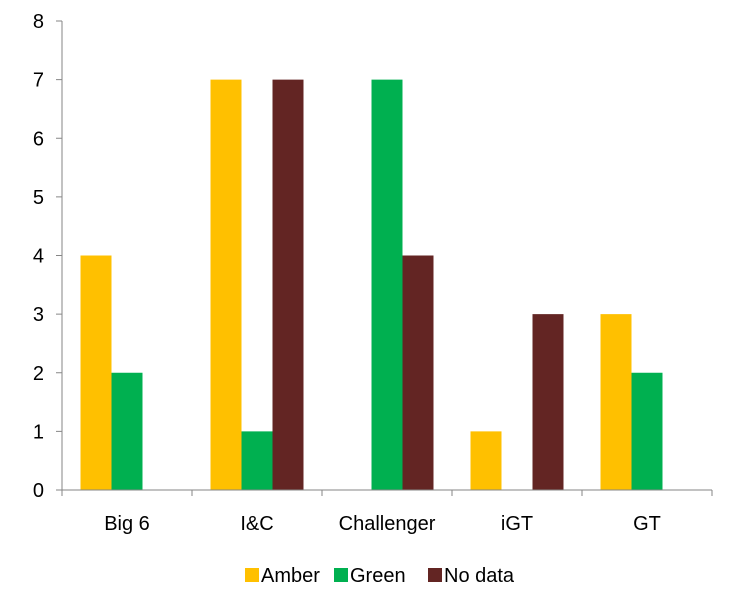  I want to click on y-tick-label: 7, so click(38, 81).